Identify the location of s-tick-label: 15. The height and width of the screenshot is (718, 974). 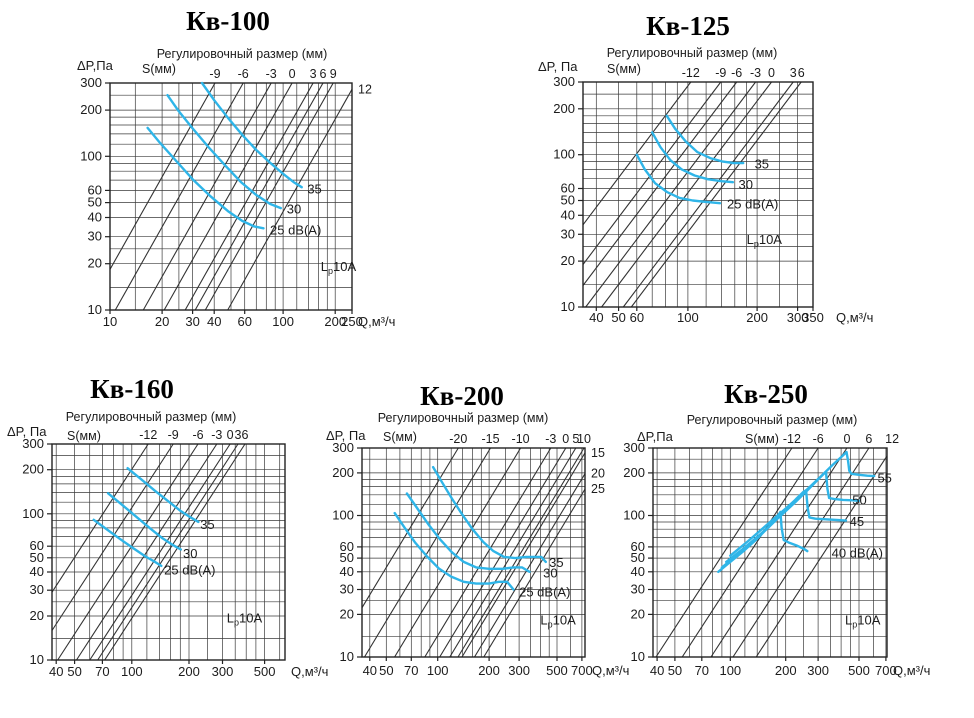
(598, 453).